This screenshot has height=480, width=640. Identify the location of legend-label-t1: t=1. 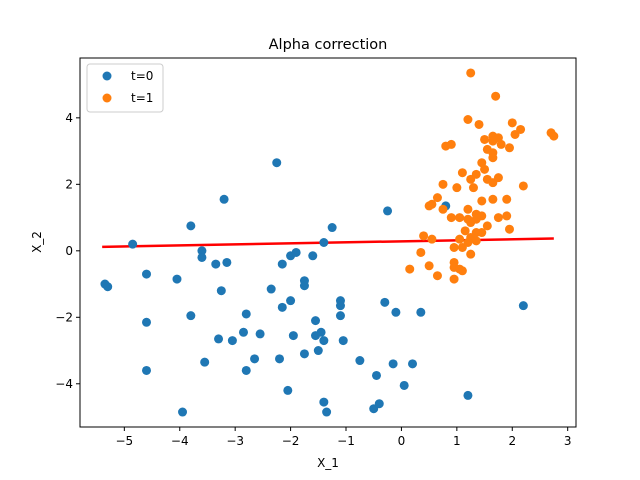
(142, 98).